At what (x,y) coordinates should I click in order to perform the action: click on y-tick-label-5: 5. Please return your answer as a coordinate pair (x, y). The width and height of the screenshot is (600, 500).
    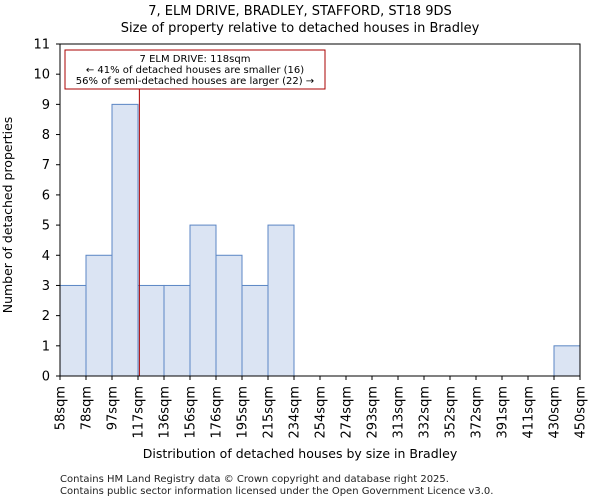
    Looking at the image, I should click on (46, 226).